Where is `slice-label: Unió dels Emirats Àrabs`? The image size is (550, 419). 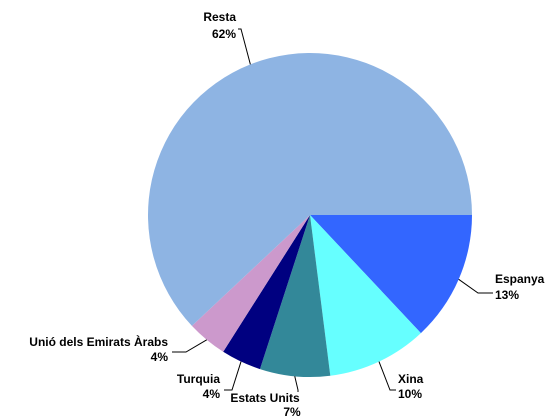
slice-label: Unió dels Emirats Àrabs is located at coordinates (98, 341).